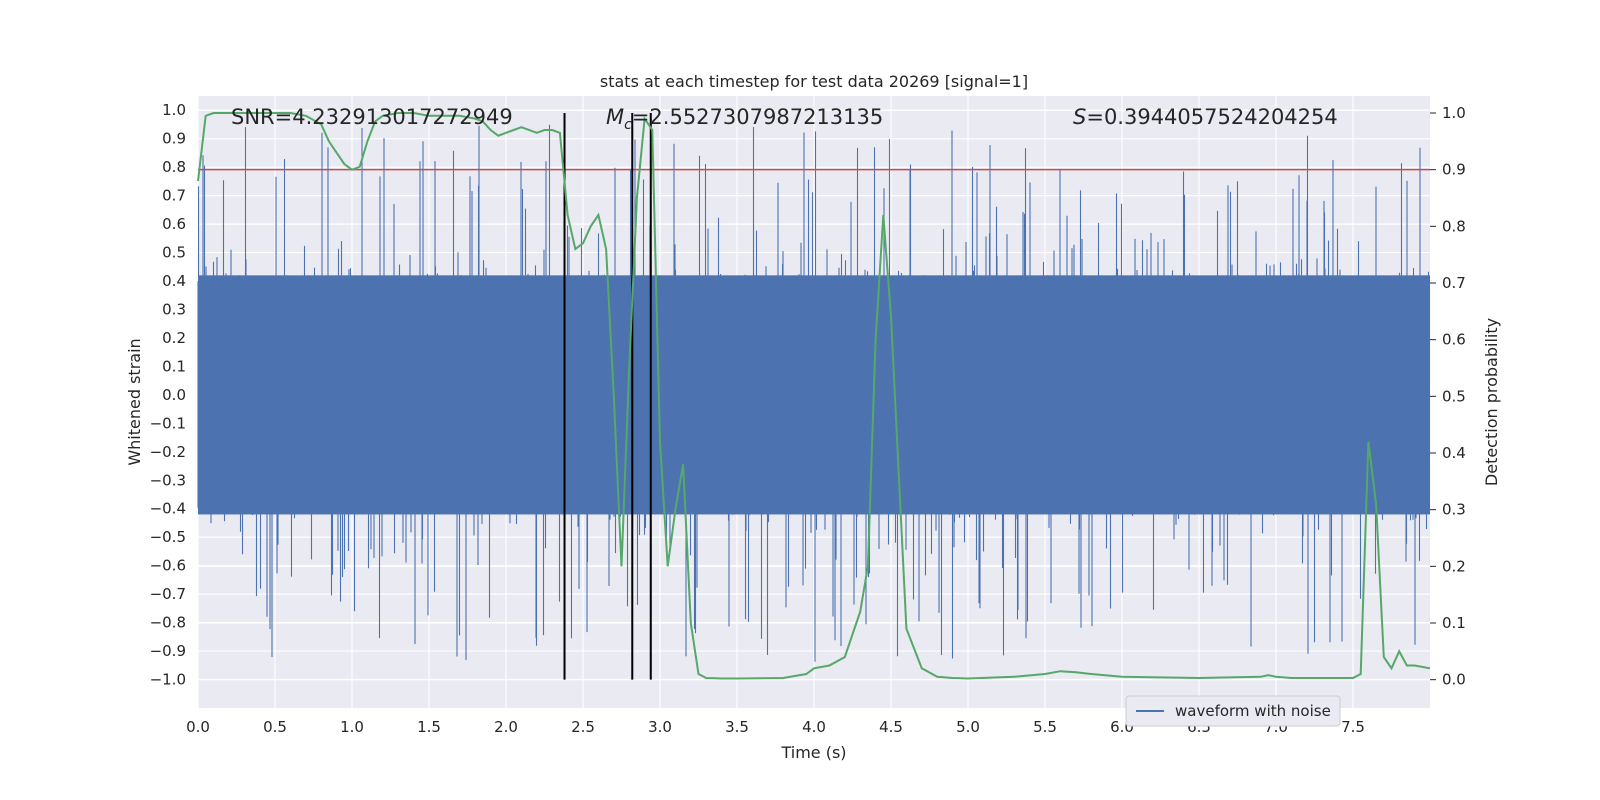  Describe the element at coordinates (968, 727) in the screenshot. I see `x-tick-label: 5.0` at that location.